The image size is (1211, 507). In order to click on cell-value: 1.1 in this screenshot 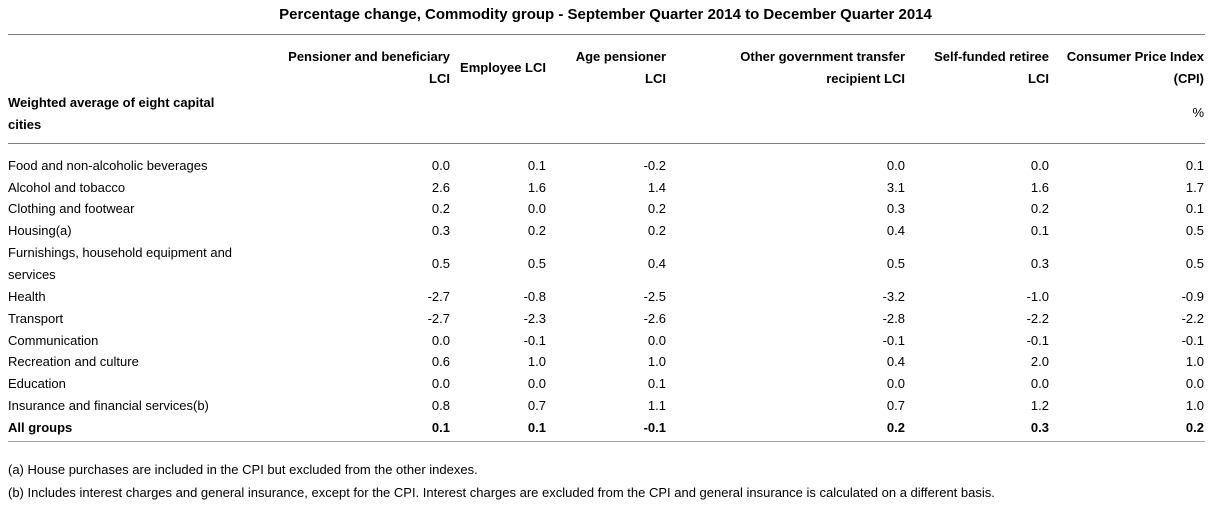, I will do `click(656, 405)`.